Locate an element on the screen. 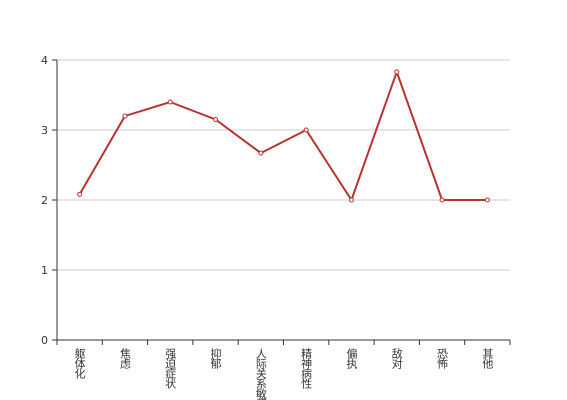 This screenshot has width=567, height=400. x-tick-label: 敌对 is located at coordinates (396, 358).